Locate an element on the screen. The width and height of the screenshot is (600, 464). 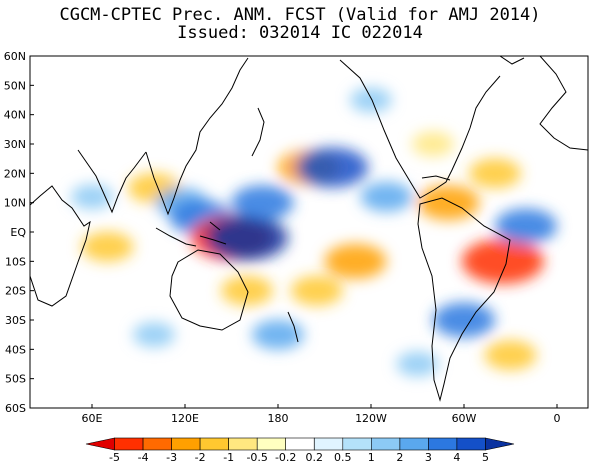
north-america-coast is located at coordinates (420, 129).